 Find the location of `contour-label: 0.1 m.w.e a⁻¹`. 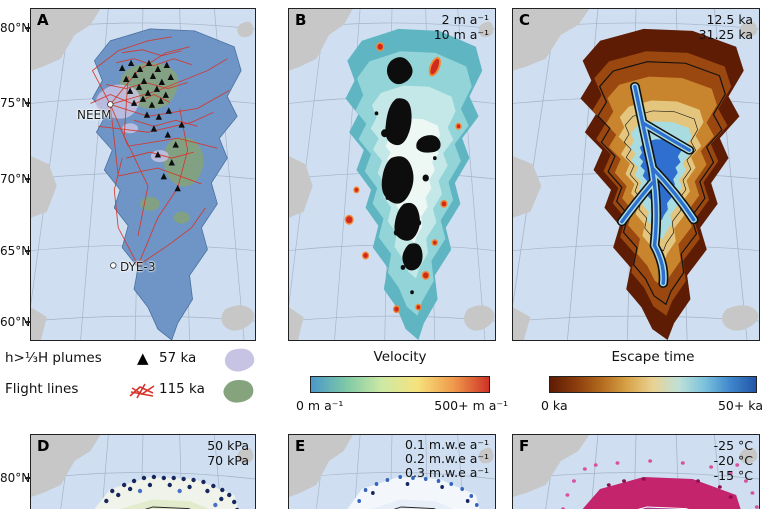

contour-label: 0.1 m.w.e a⁻¹ is located at coordinates (447, 444).